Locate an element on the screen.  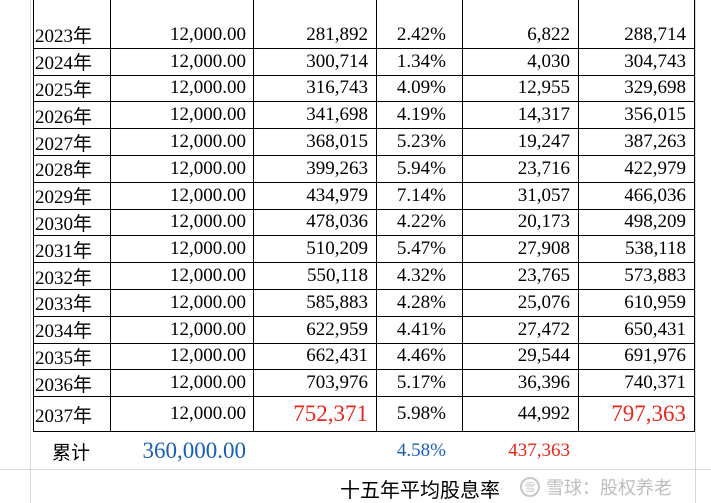
start-value-cell: 752,371 is located at coordinates (314, 415).